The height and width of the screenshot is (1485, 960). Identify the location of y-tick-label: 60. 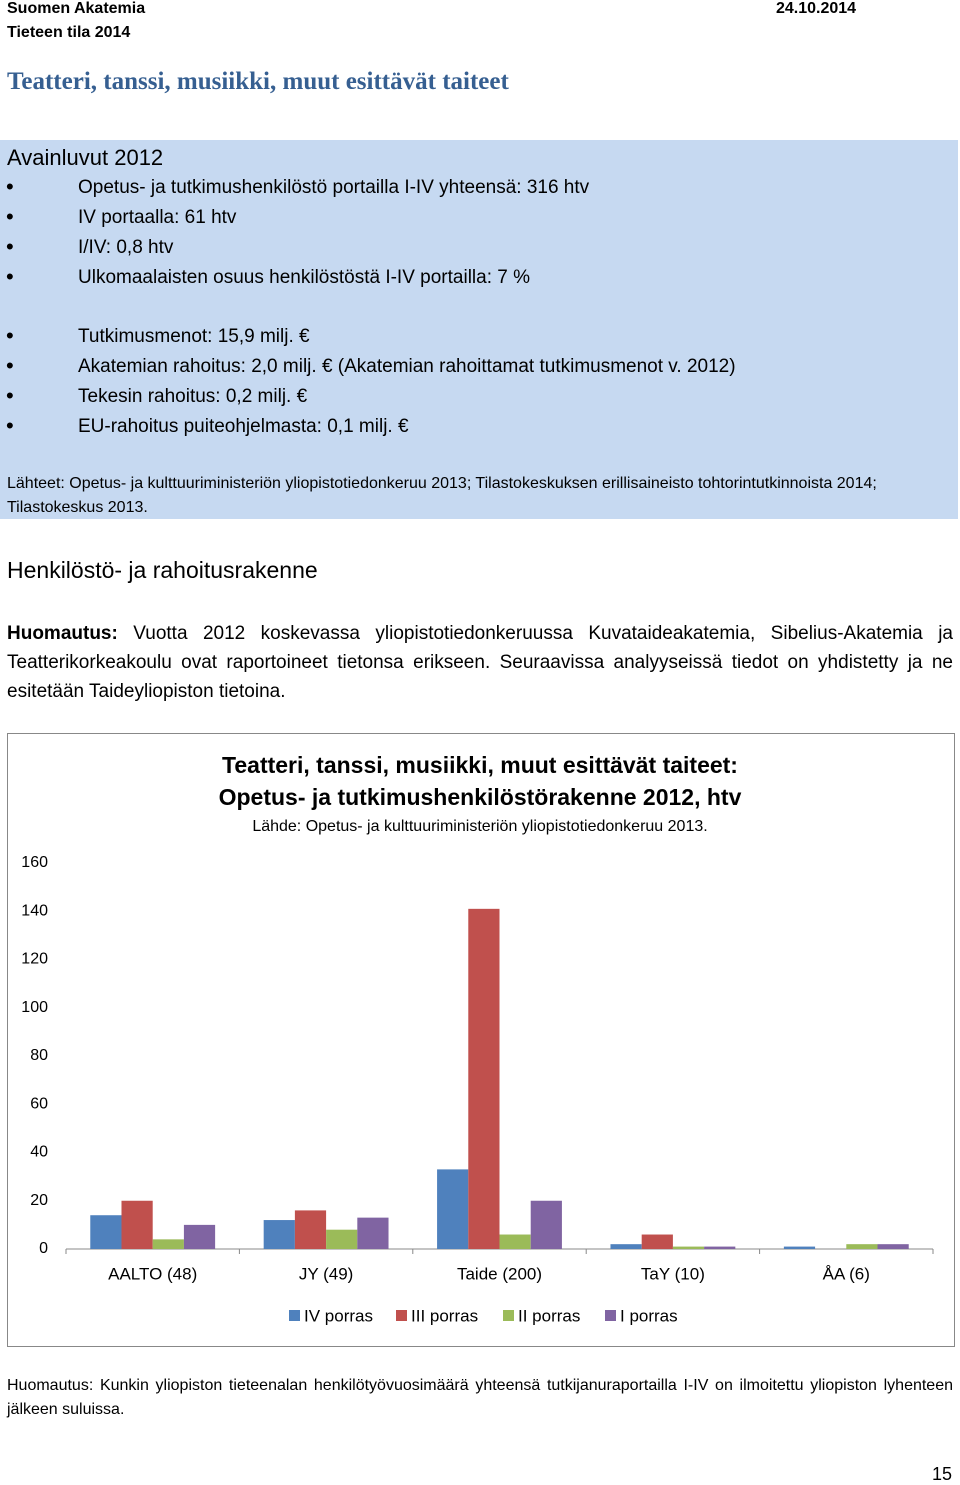
(39, 1103).